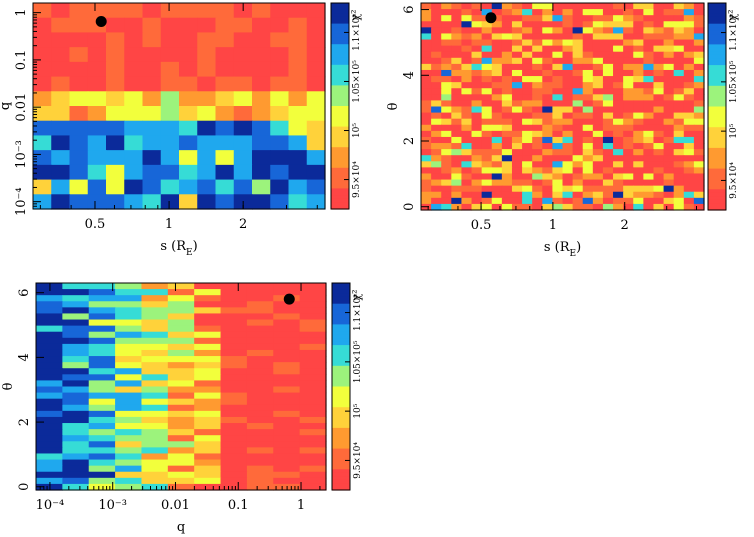  What do you see at coordinates (21, 201) in the screenshot?
I see `y-tick-label: 10⁻⁴` at bounding box center [21, 201].